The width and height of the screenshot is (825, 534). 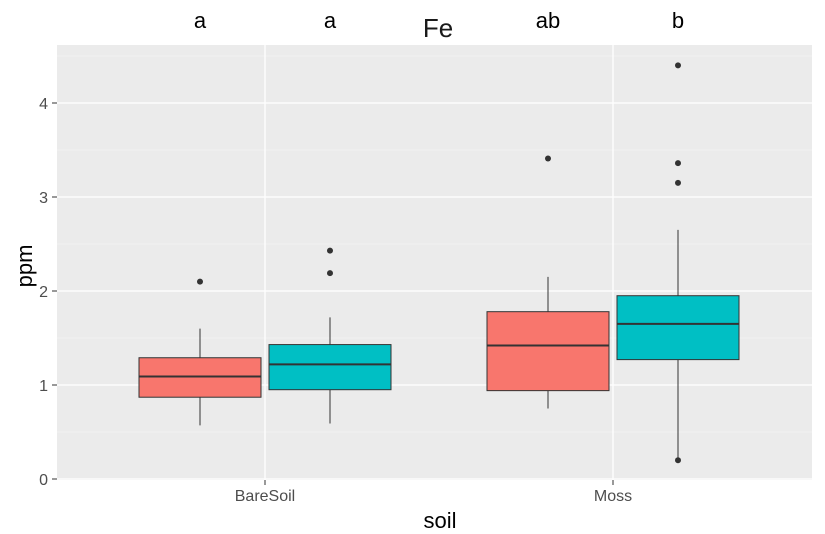 I want to click on x-tick-label: BareSoil, so click(x=265, y=496).